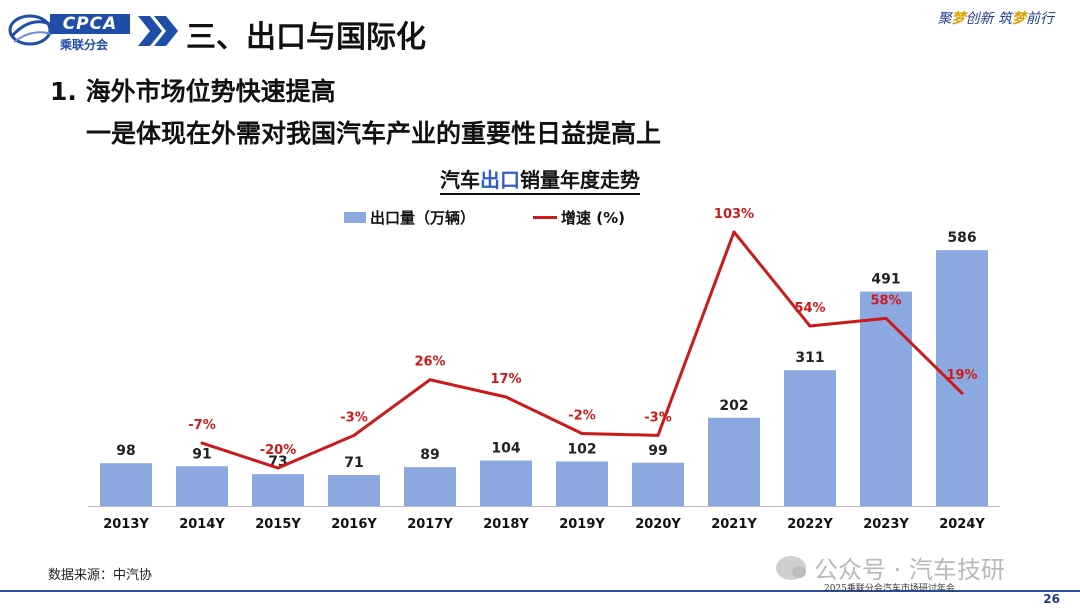  I want to click on growth-value-label: 103%, so click(734, 214).